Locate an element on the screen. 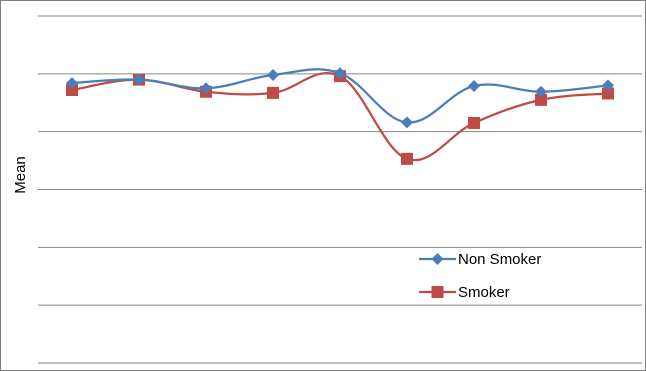  y-axis-label: Mean is located at coordinates (20, 175).